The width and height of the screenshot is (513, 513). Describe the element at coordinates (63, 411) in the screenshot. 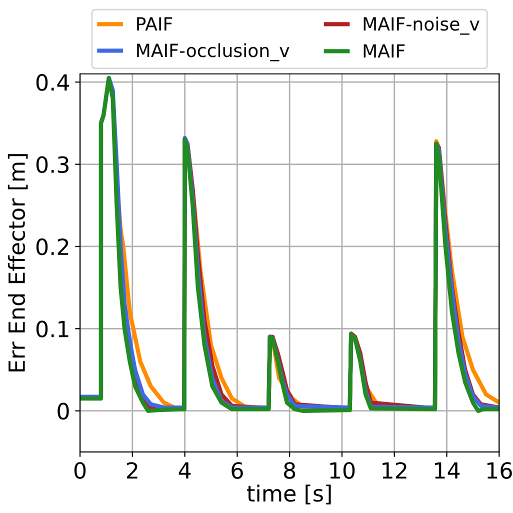

I see `y-tick-label: 0` at that location.